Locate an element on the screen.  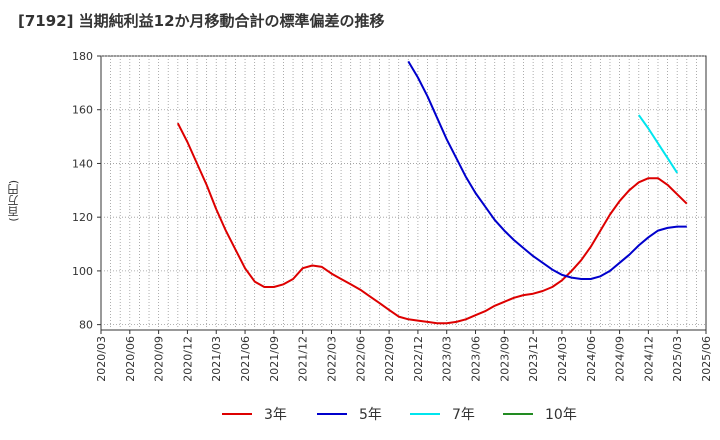
x-tick-label: 2024/12 is located at coordinates (648, 359).